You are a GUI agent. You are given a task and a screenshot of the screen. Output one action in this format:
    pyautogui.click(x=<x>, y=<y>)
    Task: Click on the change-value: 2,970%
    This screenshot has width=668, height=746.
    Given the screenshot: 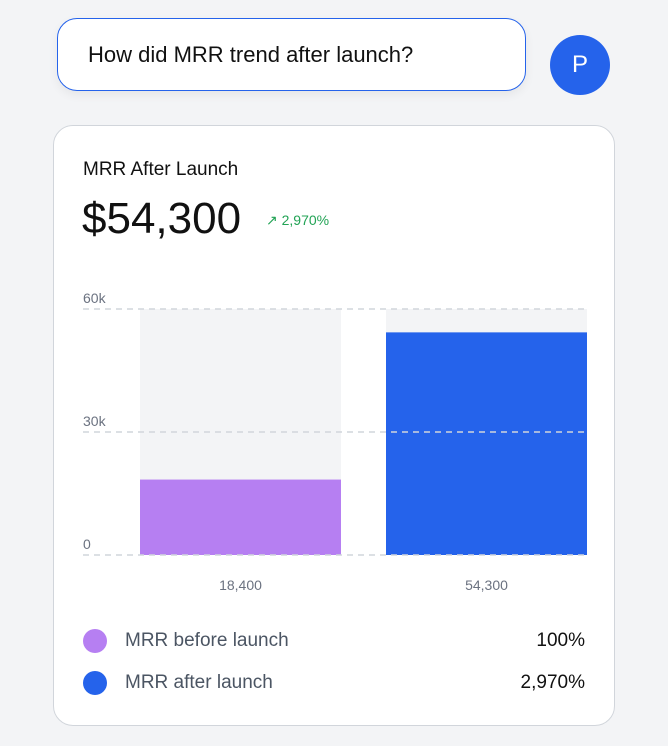 What is the action you would take?
    pyautogui.click(x=305, y=220)
    